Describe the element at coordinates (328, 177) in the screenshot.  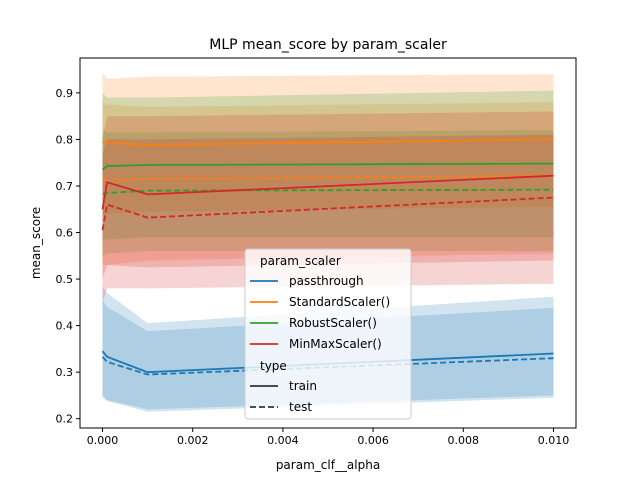
I see `line-standardscaler-test` at that location.